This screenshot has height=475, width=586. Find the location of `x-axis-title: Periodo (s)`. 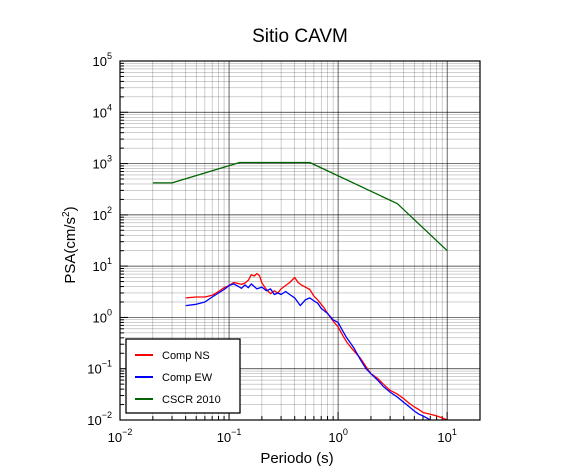

x-axis-title: Periodo (s) is located at coordinates (296, 458).